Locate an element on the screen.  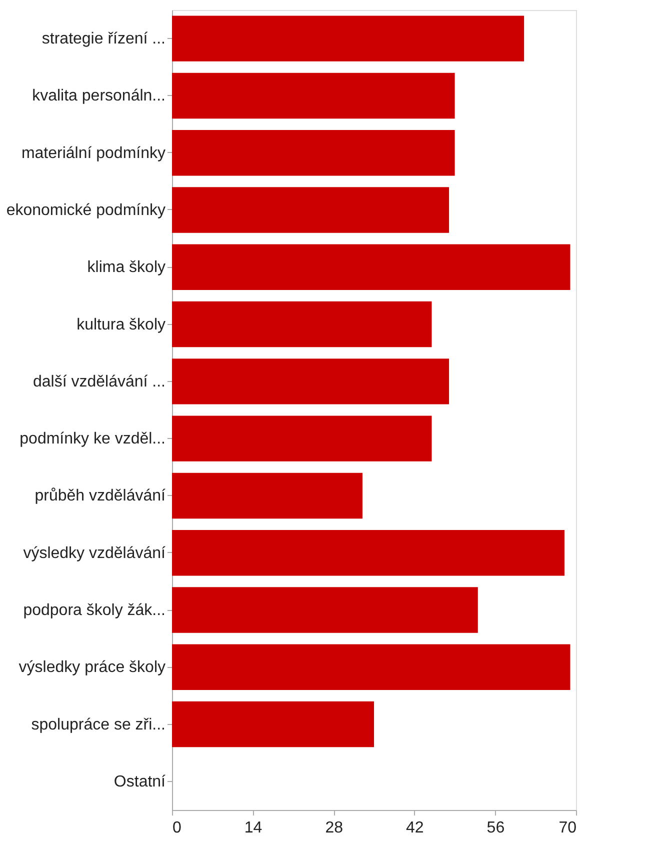
y-tick-label: materiální podmínky is located at coordinates (93, 153).